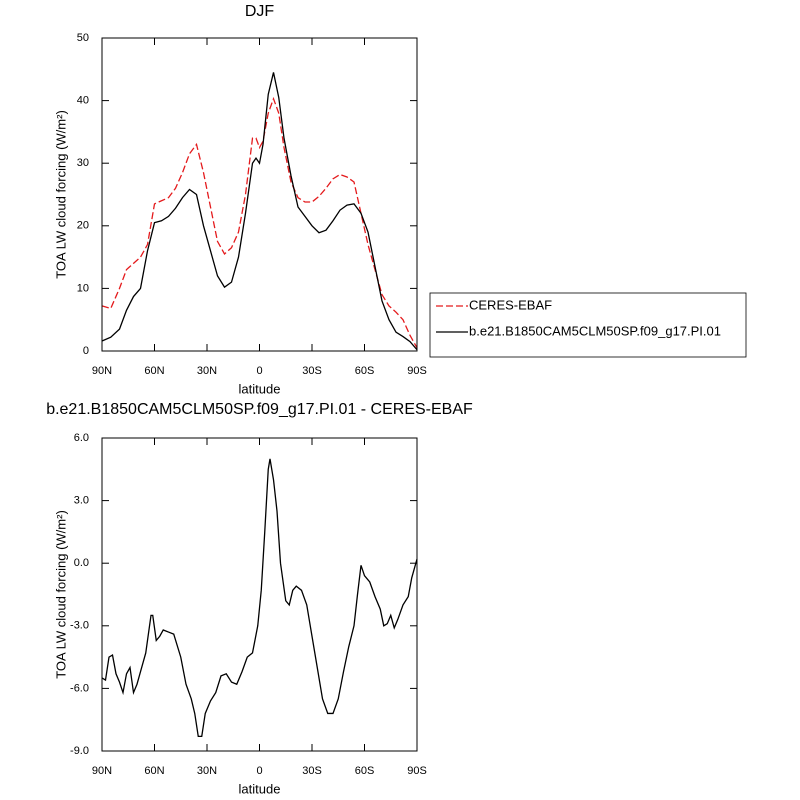  I want to click on y-tick-label: -3.0, so click(79, 626).